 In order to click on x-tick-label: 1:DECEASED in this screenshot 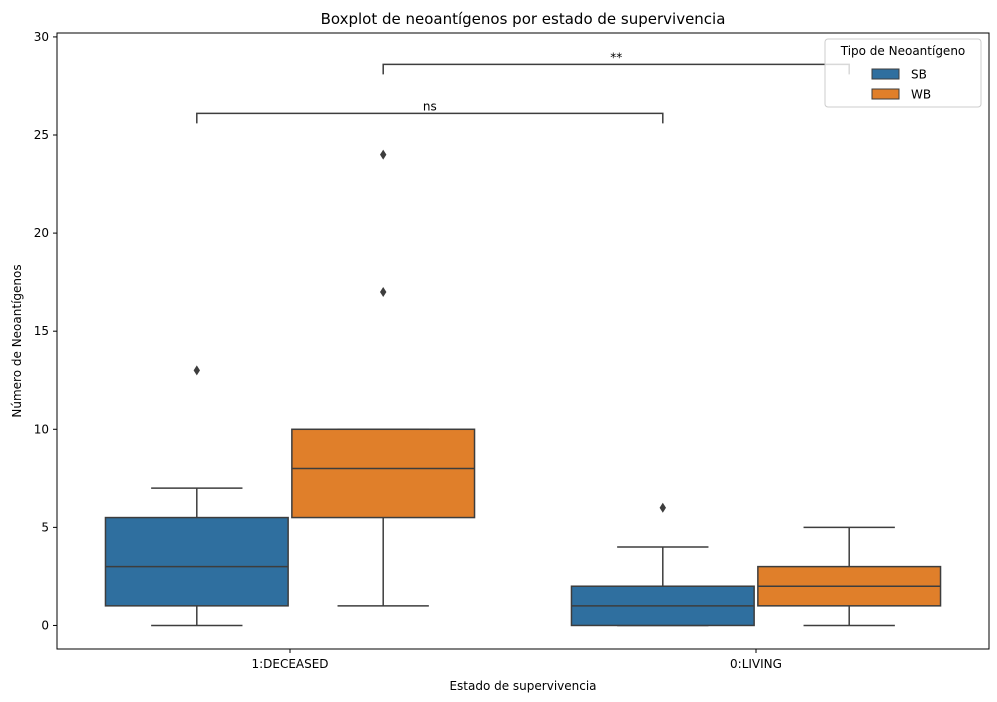, I will do `click(289, 664)`.